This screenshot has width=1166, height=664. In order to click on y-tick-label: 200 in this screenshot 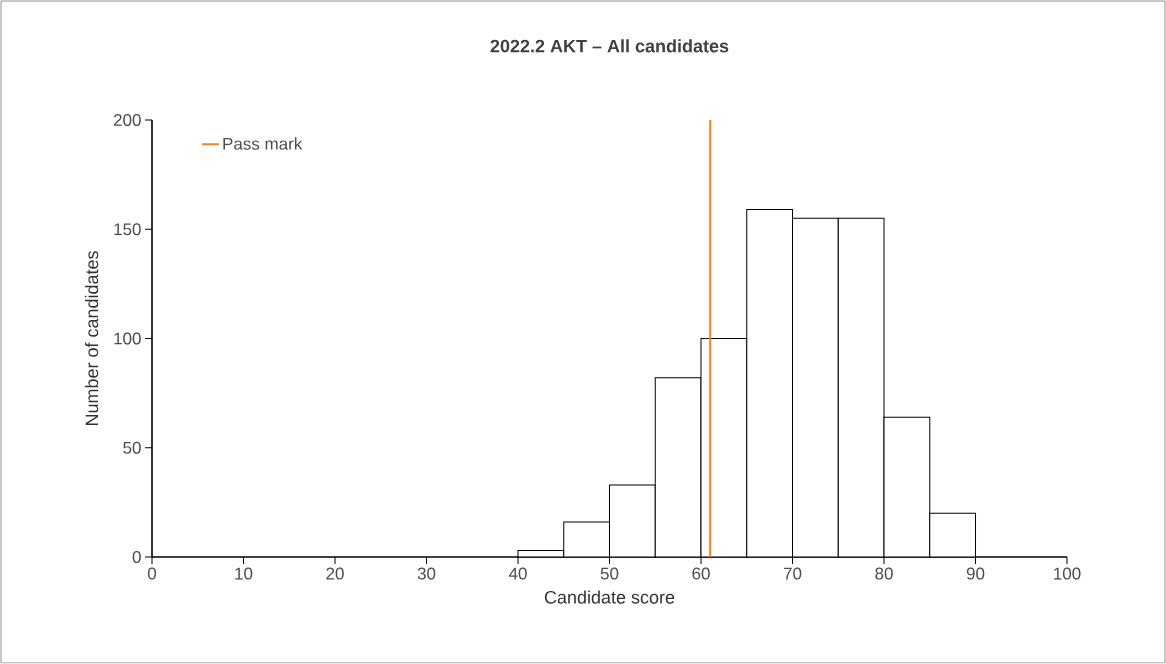, I will do `click(127, 120)`.